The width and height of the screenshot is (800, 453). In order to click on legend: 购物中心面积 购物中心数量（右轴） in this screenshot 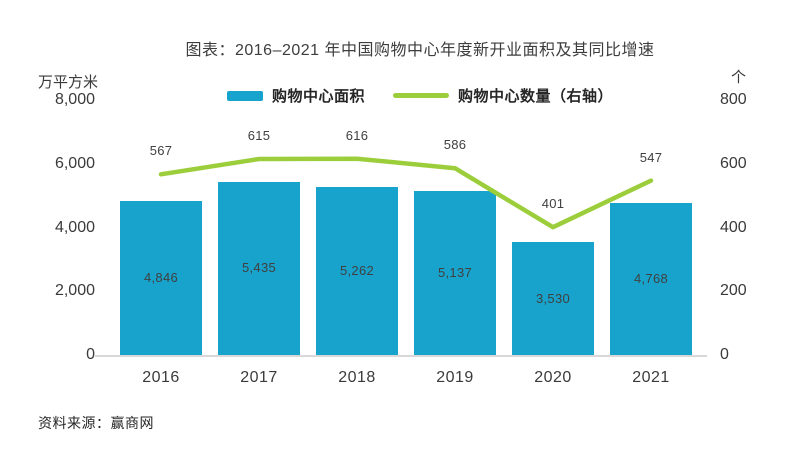, I will do `click(420, 95)`.